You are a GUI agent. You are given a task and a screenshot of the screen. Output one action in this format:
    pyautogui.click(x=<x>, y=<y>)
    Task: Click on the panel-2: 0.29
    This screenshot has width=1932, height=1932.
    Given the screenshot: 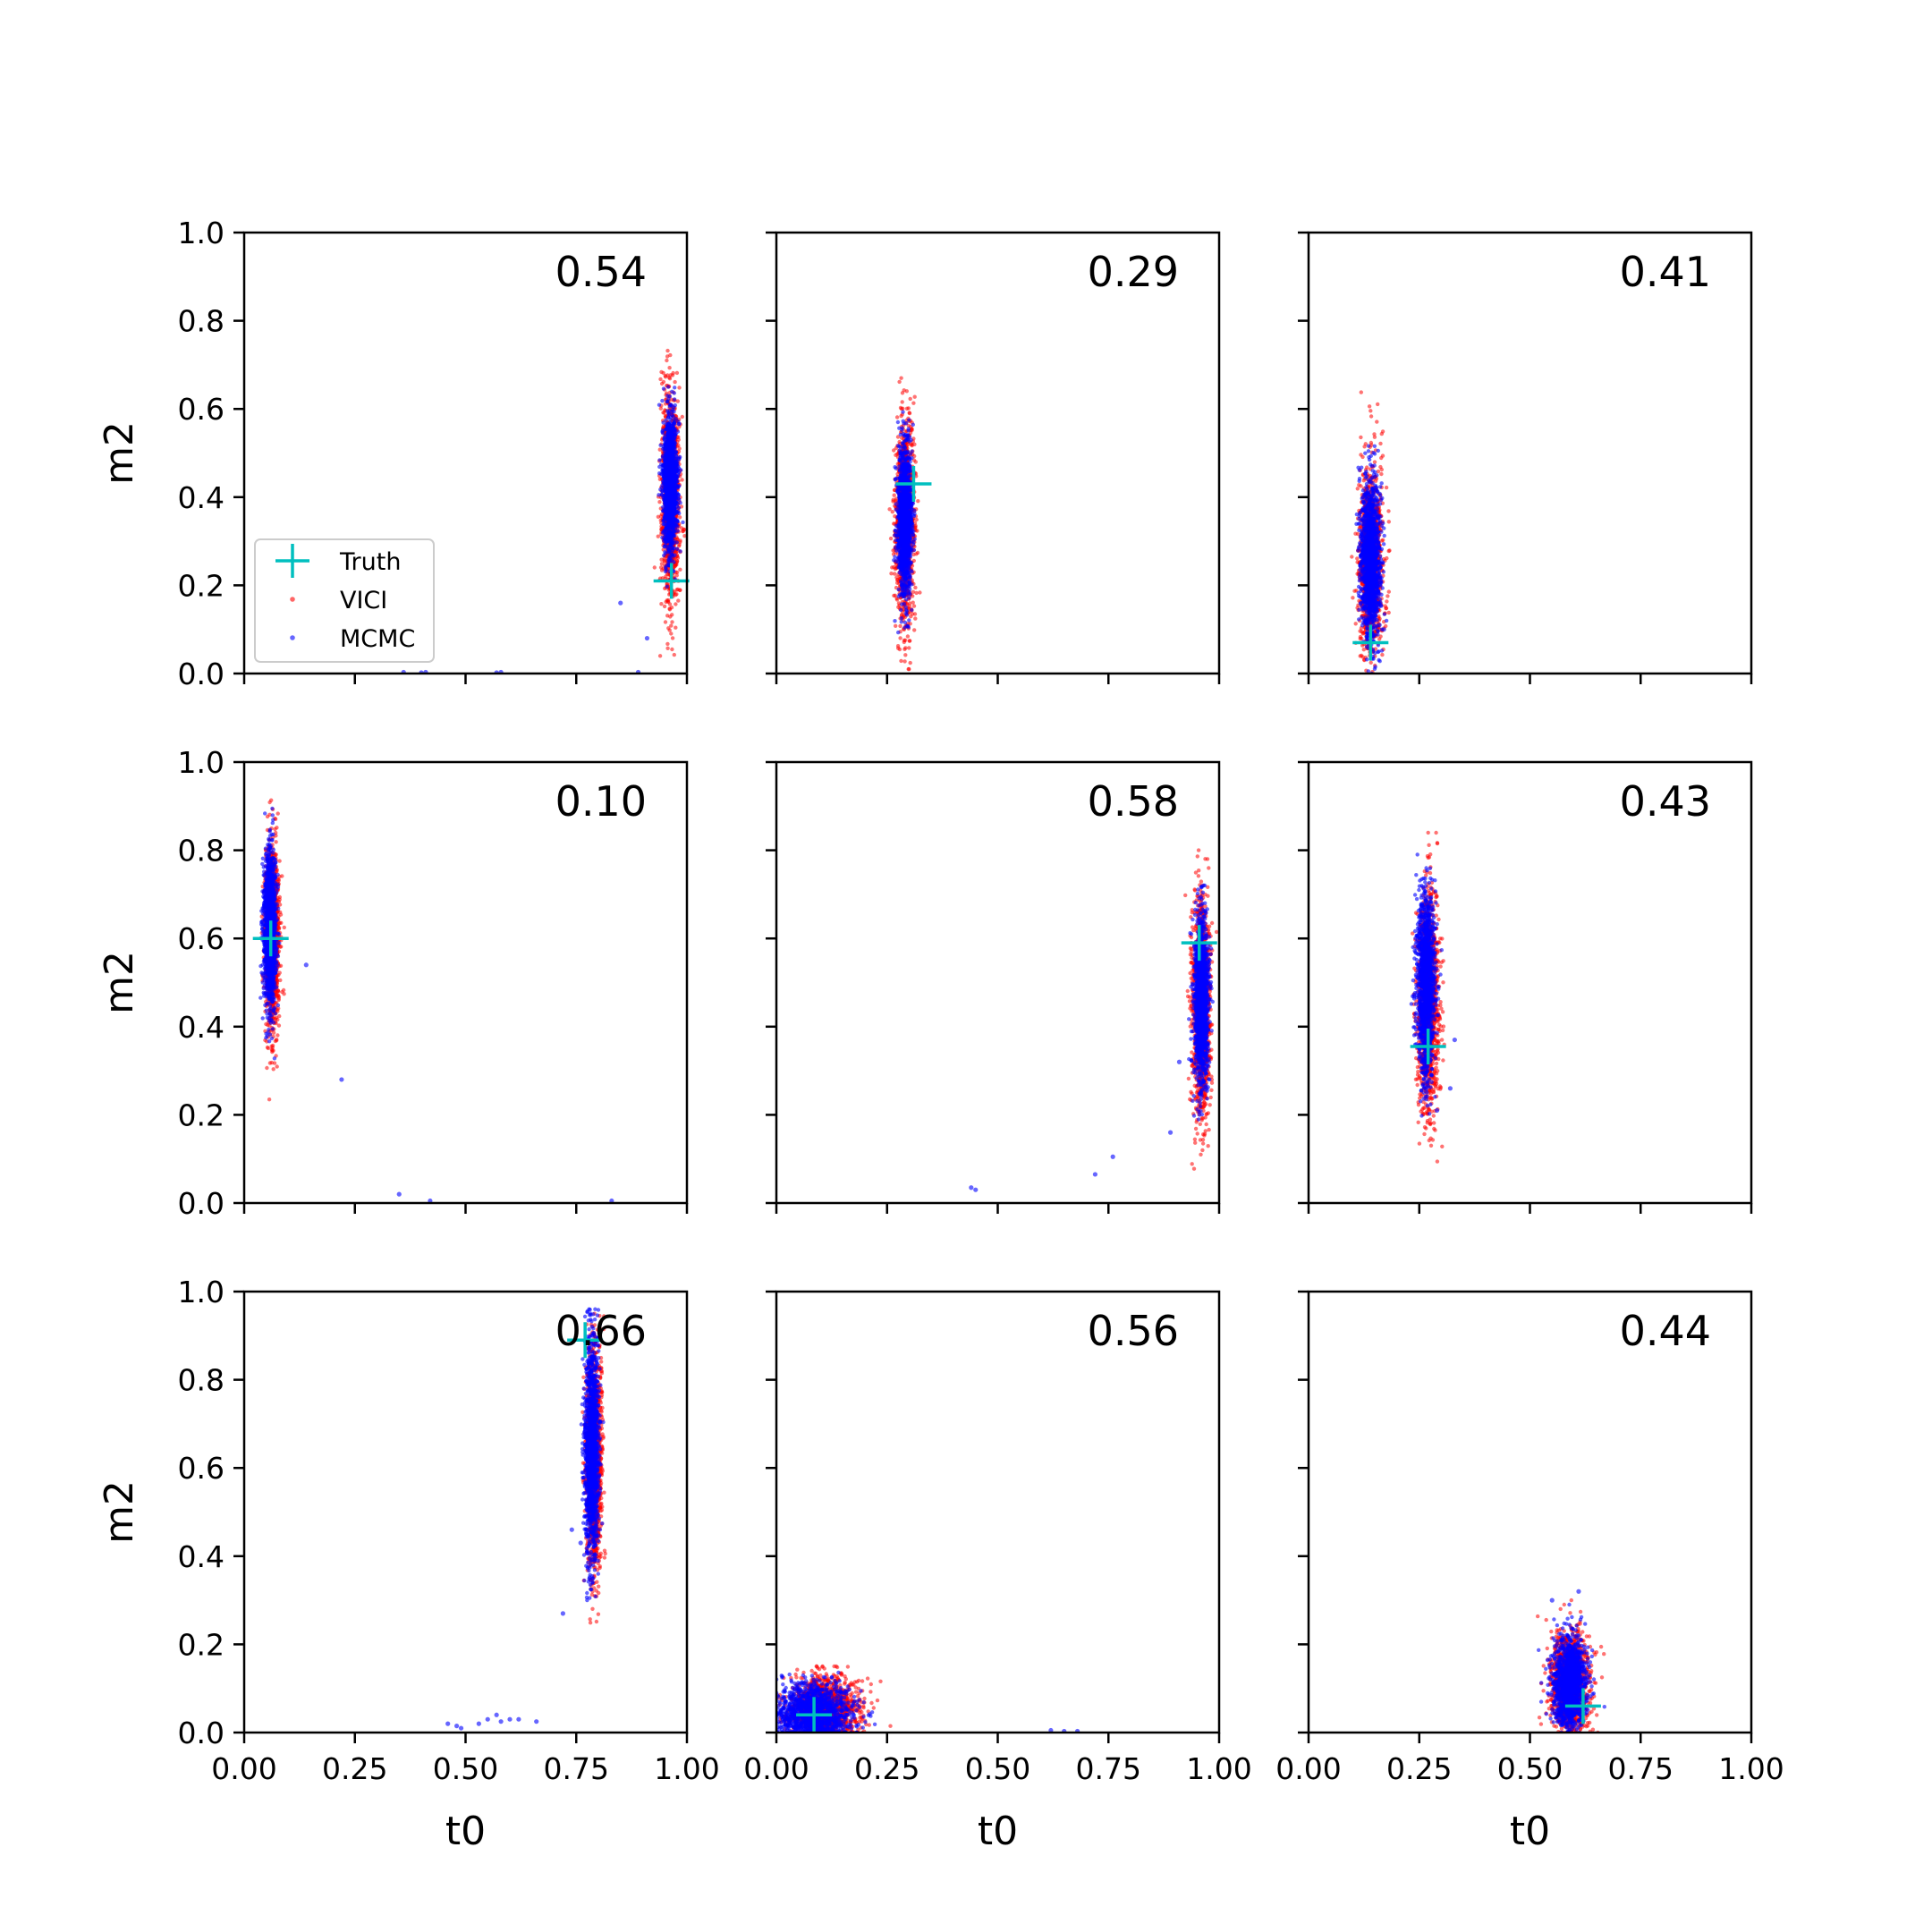 What is the action you would take?
    pyautogui.click(x=993, y=457)
    